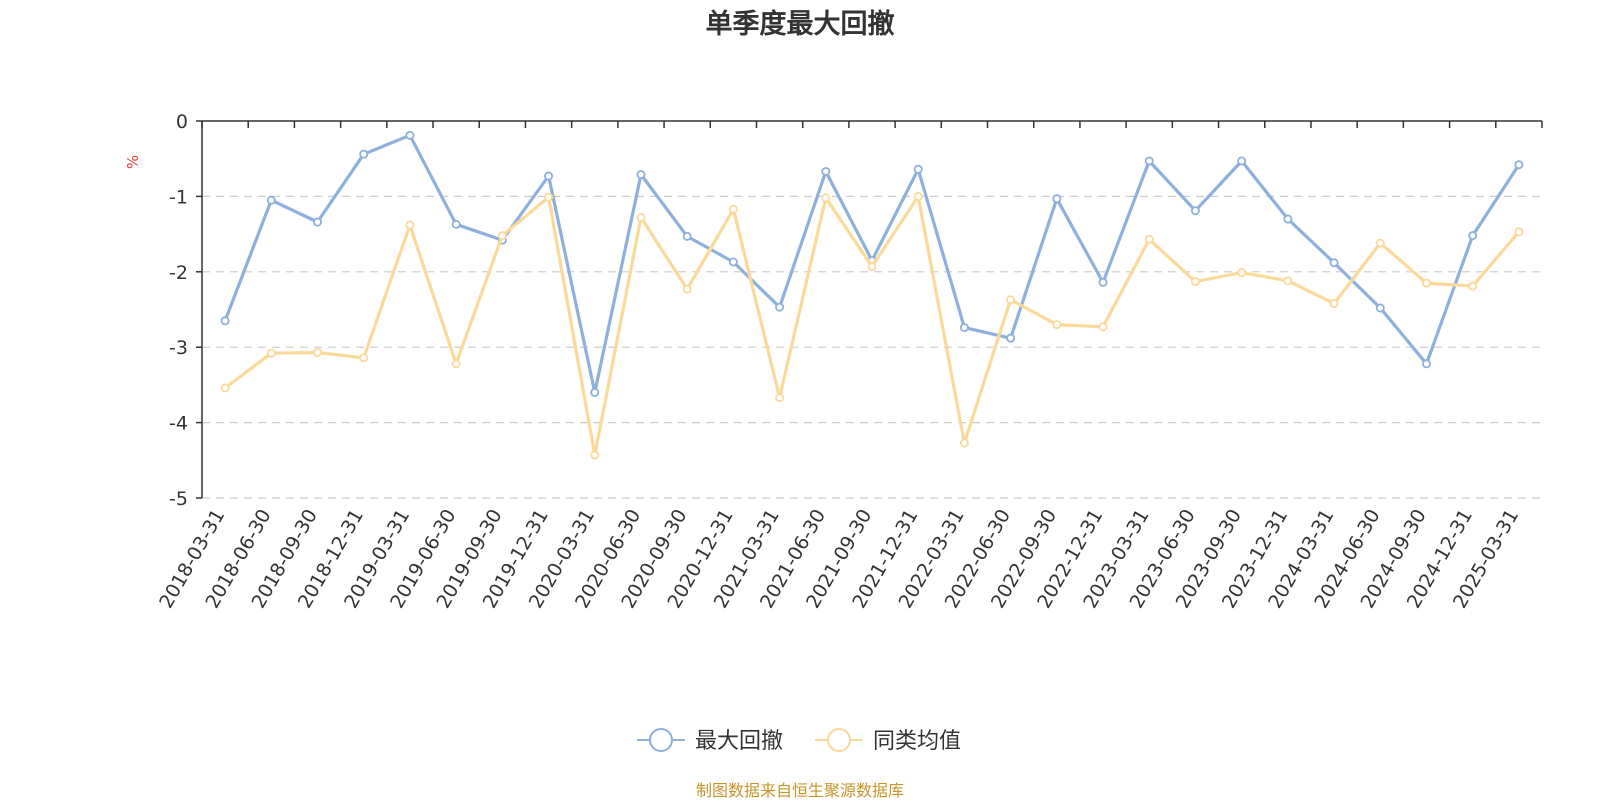 The width and height of the screenshot is (1600, 800). What do you see at coordinates (917, 741) in the screenshot?
I see `legend-label-peer-average: 同类均值` at bounding box center [917, 741].